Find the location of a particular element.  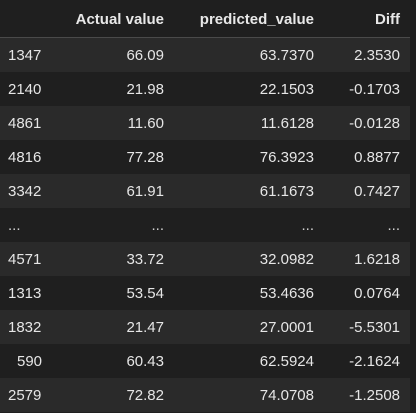

diff-cell: 0.0764 is located at coordinates (367, 293).